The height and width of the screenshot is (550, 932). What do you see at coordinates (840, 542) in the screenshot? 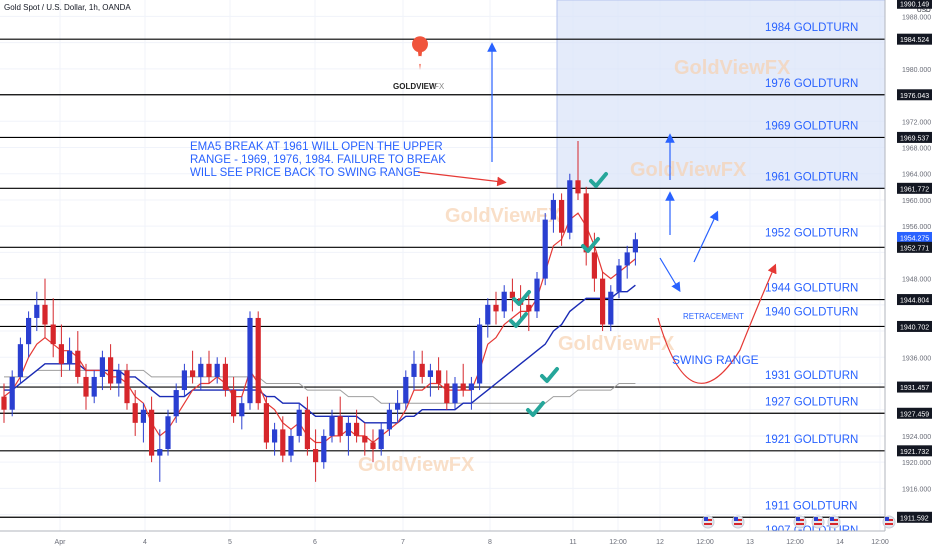
I see `x-tick-label: 14` at bounding box center [840, 542].